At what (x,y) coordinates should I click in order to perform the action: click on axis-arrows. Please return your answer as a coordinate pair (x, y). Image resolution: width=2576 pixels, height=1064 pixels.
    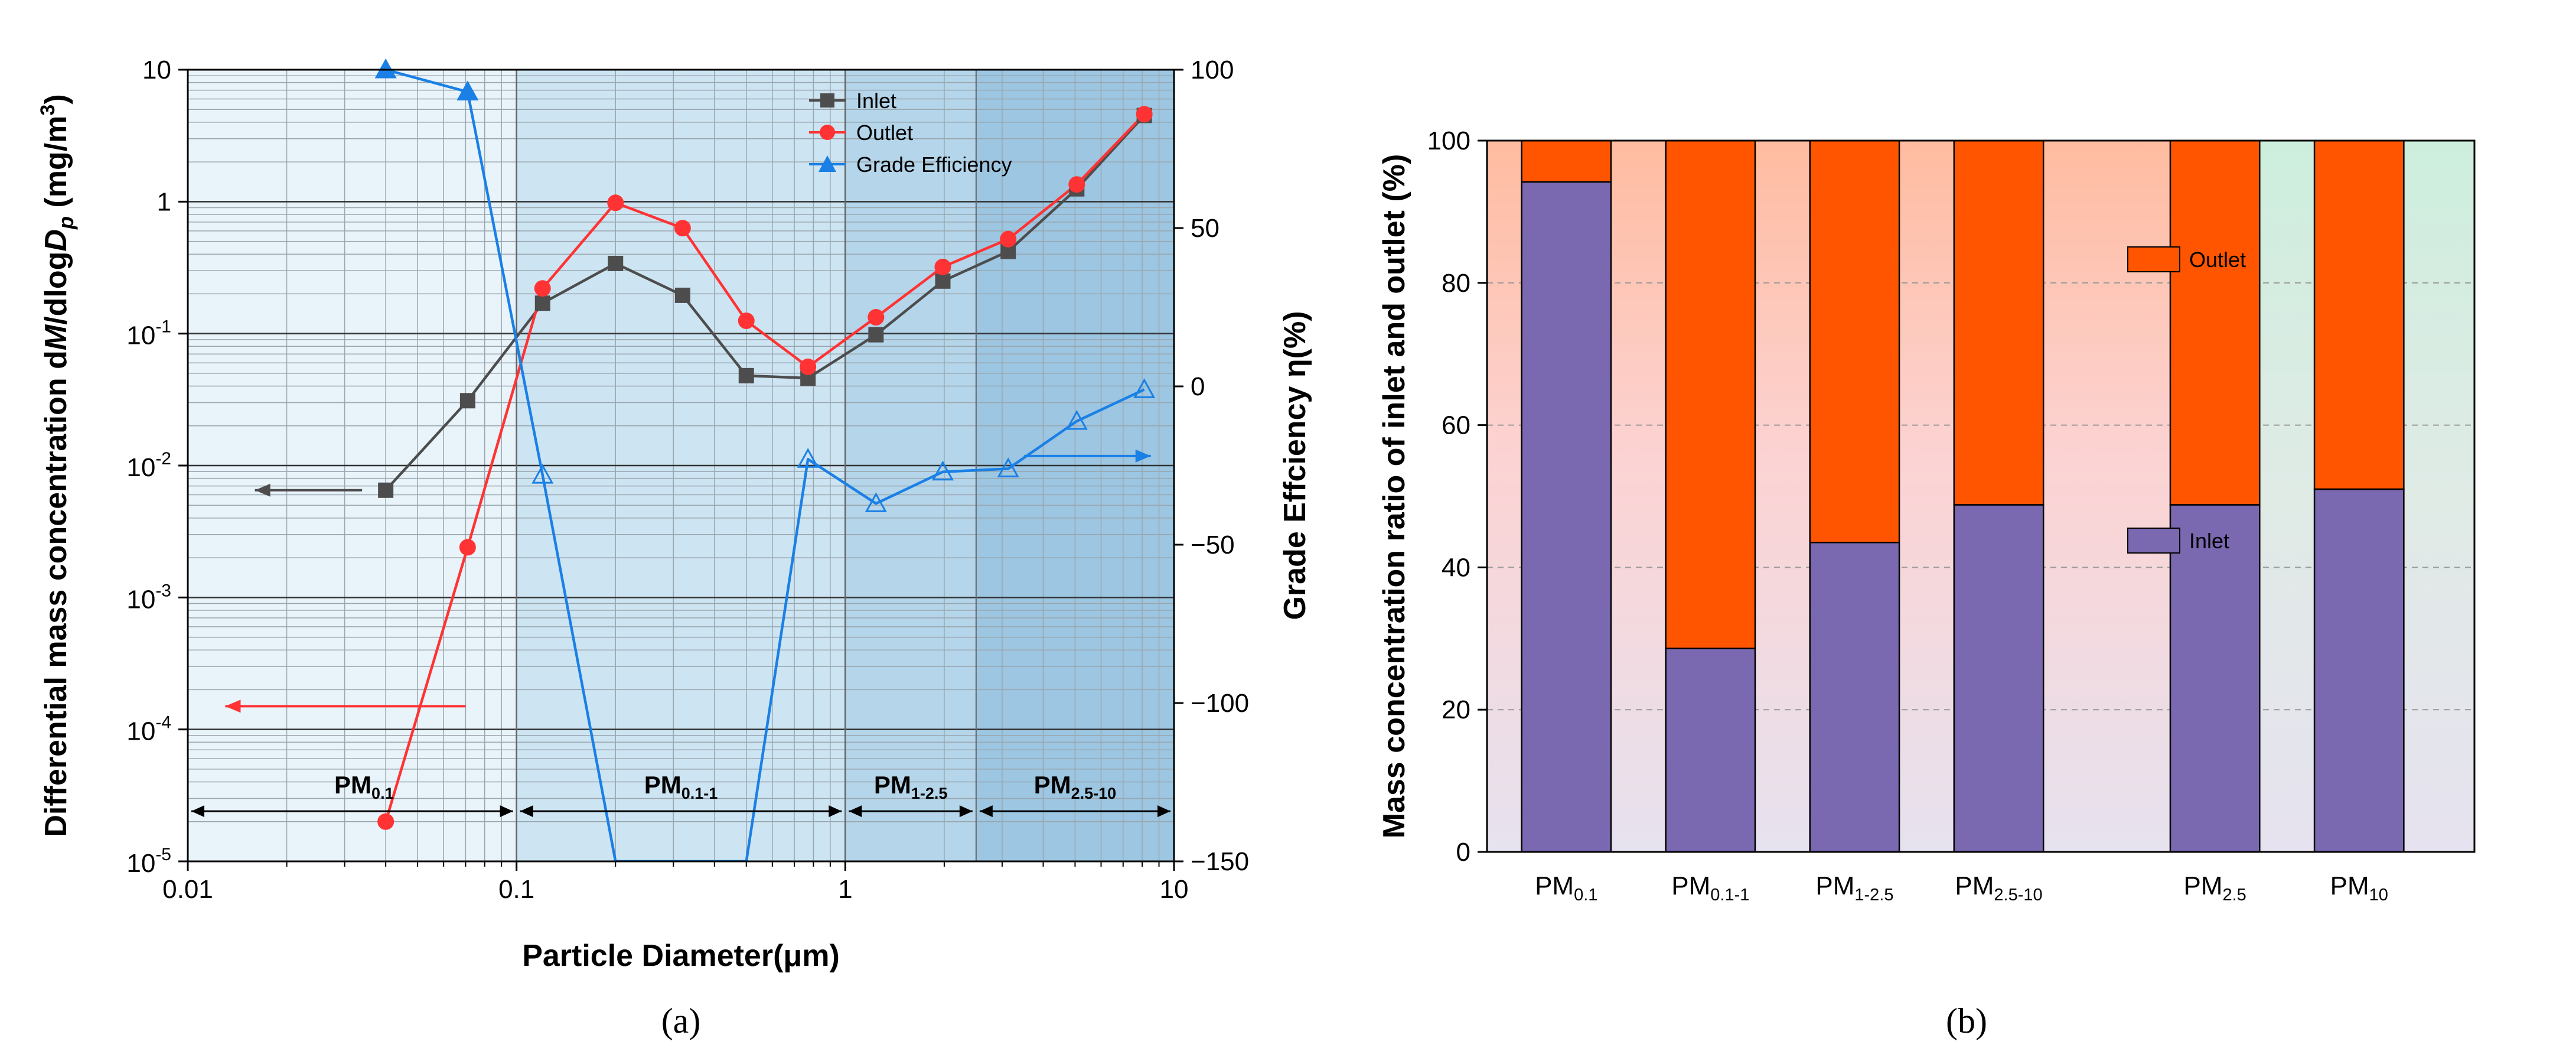
    Looking at the image, I should click on (688, 581).